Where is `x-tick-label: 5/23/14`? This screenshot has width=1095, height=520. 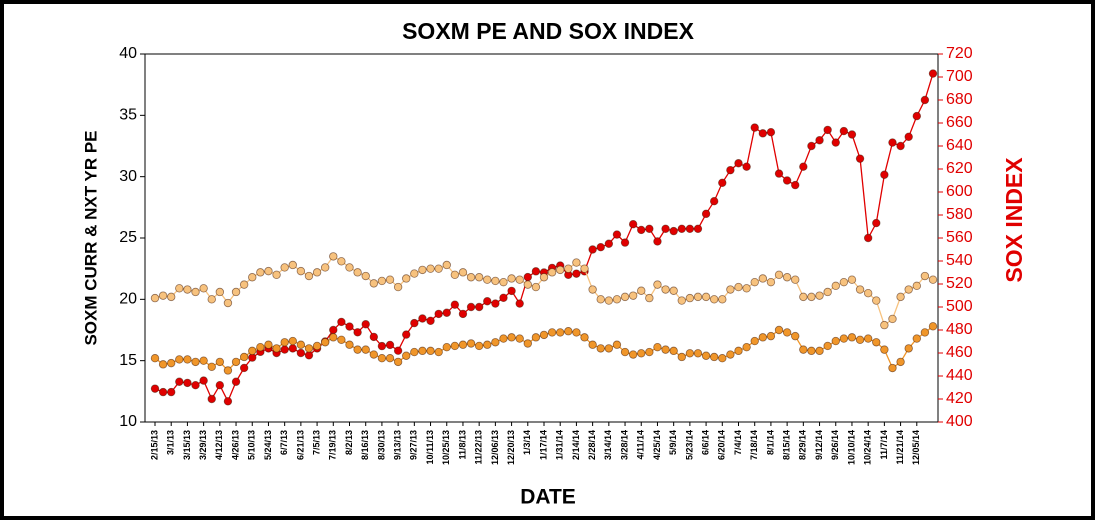 x-tick-label: 5/23/14 is located at coordinates (689, 445).